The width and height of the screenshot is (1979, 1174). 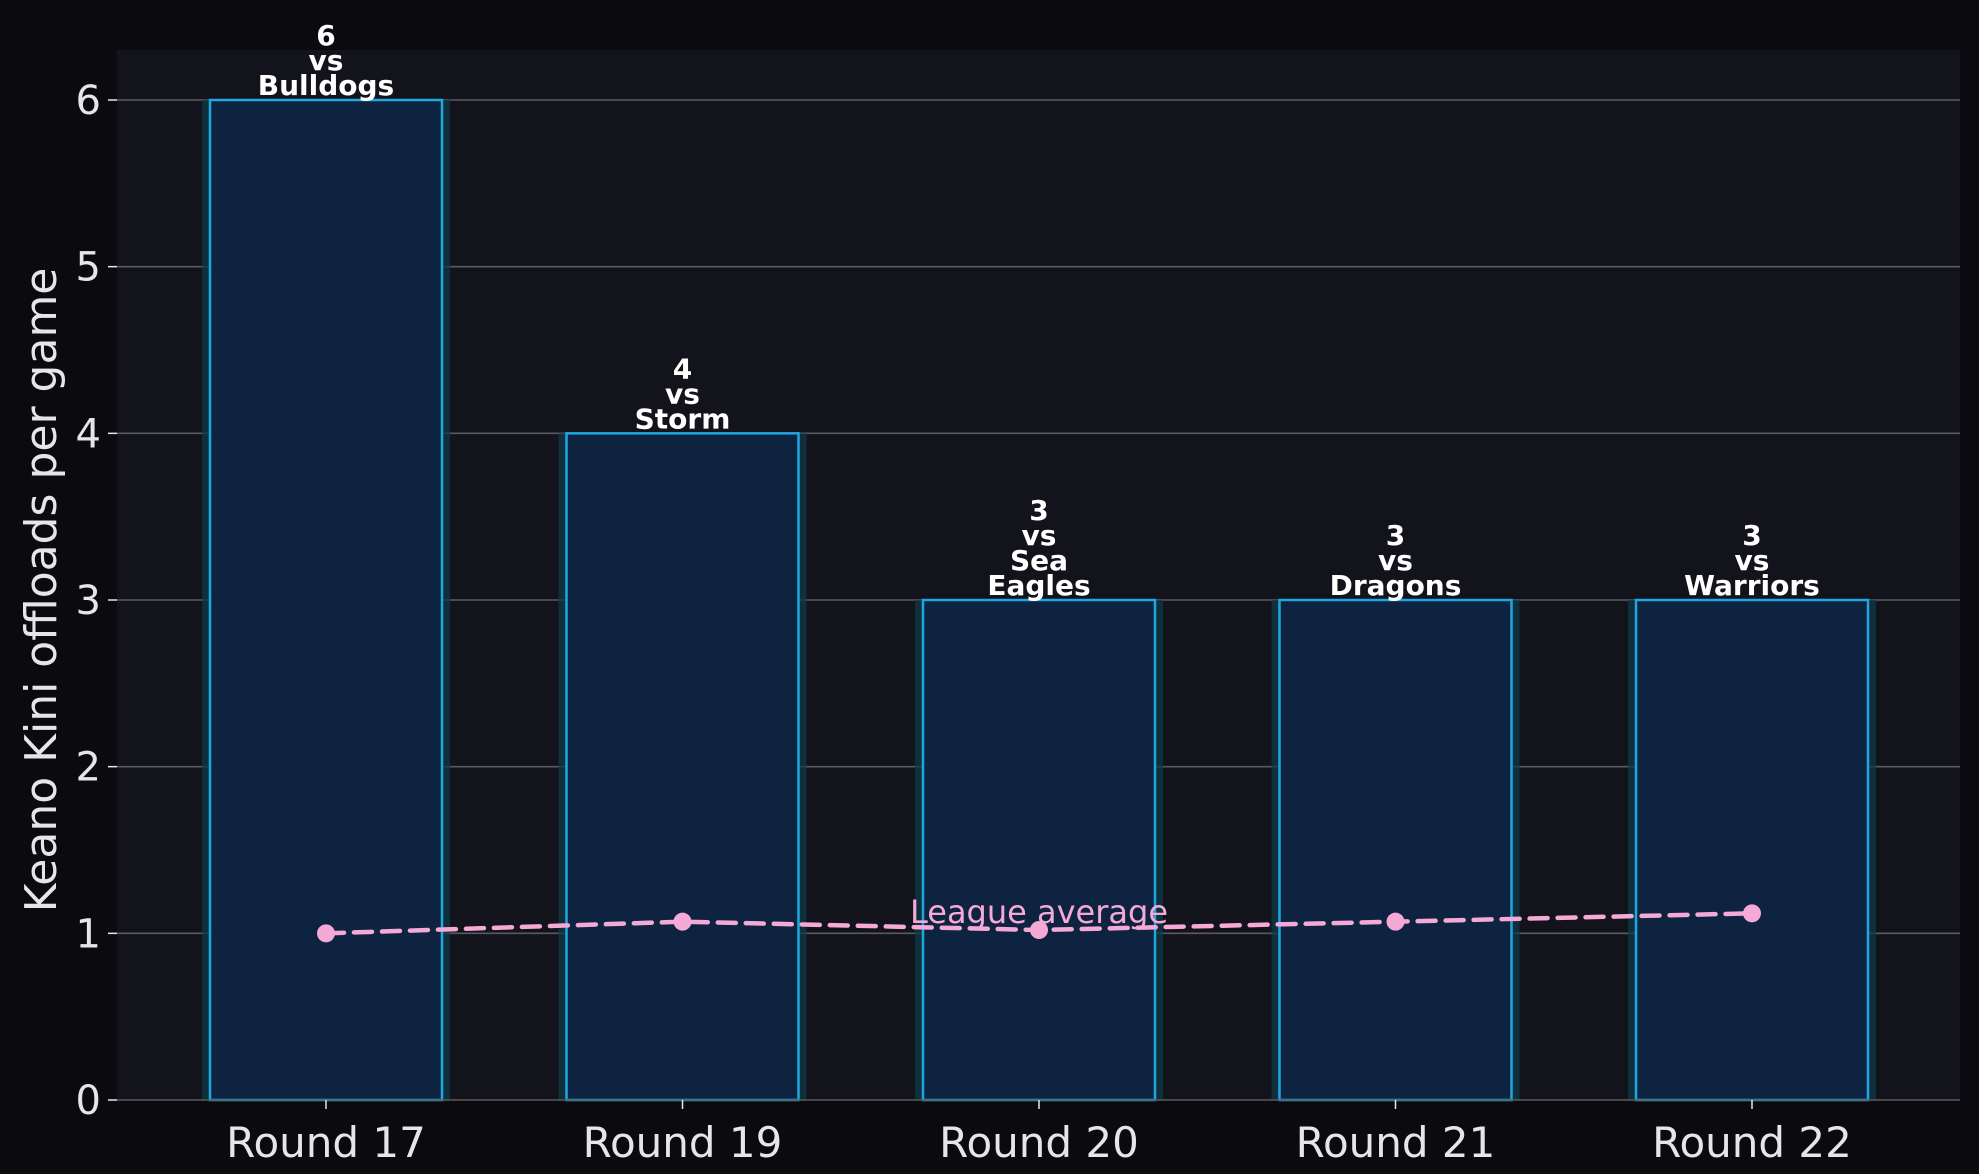 I want to click on bar-label-line: Dragons, so click(x=1396, y=585).